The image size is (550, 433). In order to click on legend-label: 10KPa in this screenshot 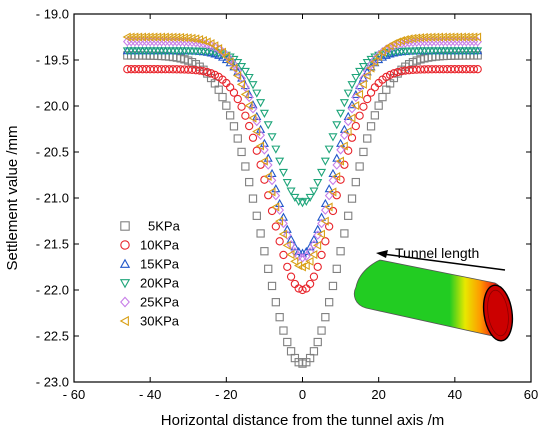, I will do `click(160, 245)`.